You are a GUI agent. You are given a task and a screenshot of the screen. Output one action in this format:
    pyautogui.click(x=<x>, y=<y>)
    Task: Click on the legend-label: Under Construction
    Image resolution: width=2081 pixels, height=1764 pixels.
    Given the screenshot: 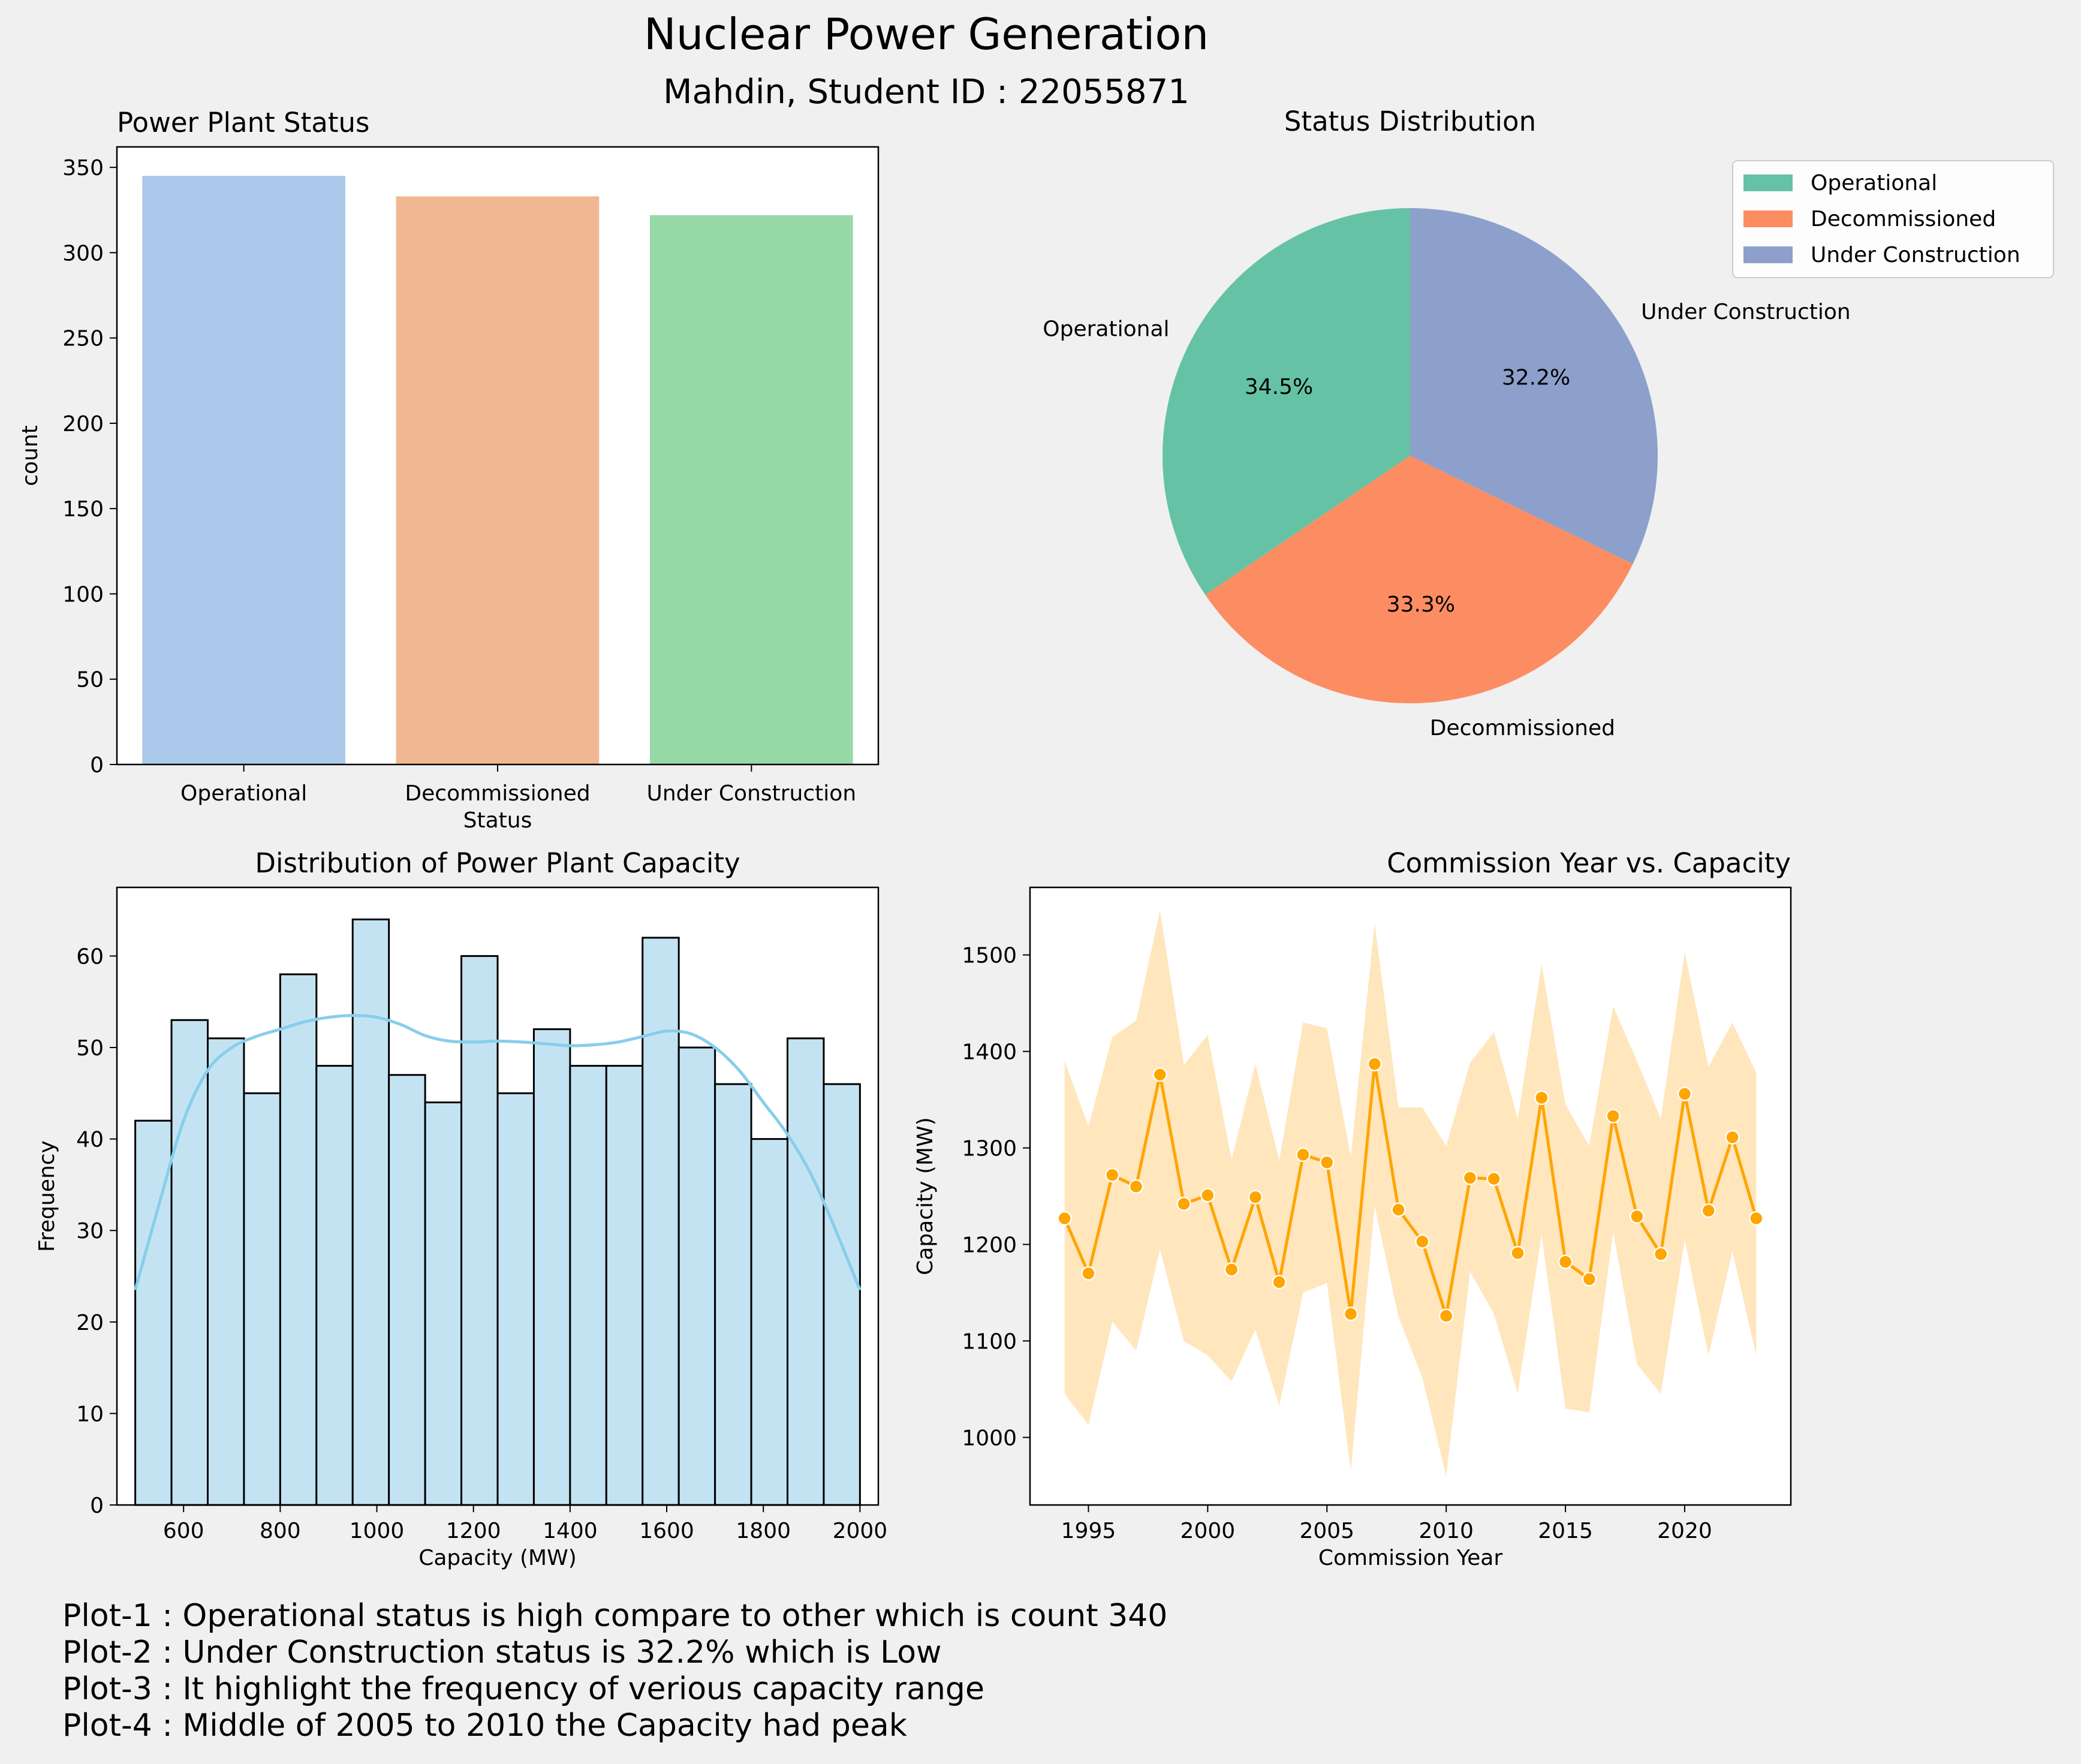 What is the action you would take?
    pyautogui.click(x=1915, y=255)
    